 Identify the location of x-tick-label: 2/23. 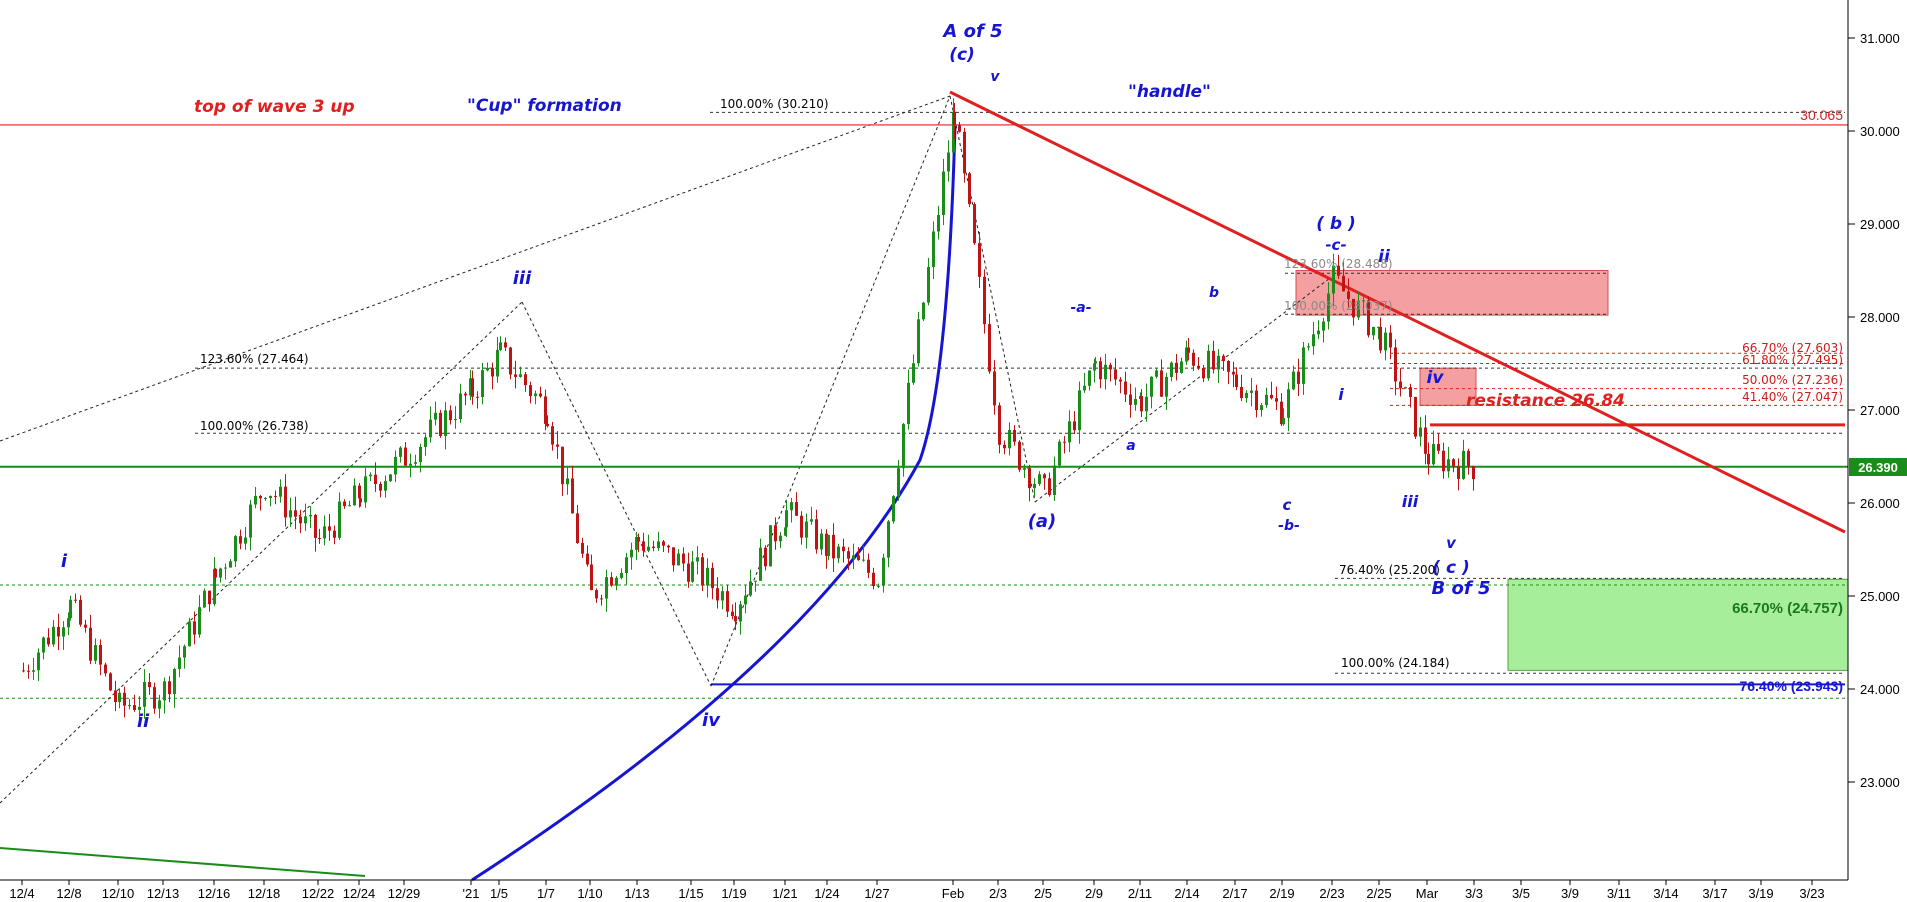
(1331, 893).